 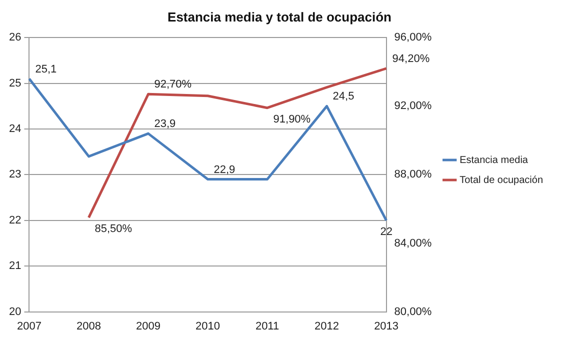 What do you see at coordinates (29, 326) in the screenshot?
I see `x-tick-label: 2007` at bounding box center [29, 326].